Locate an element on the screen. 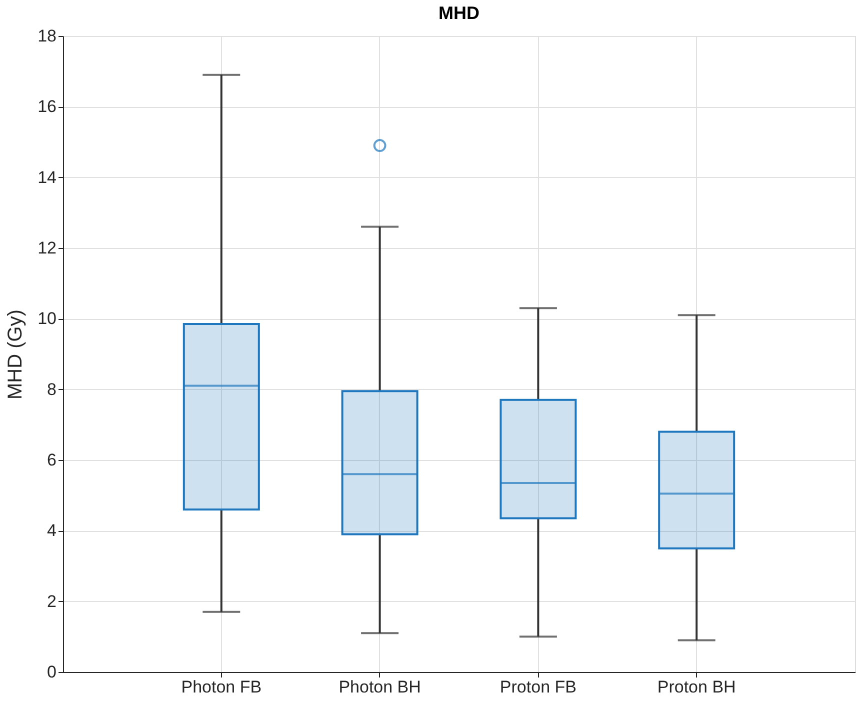  x-tick-label: Photon FB is located at coordinates (221, 687).